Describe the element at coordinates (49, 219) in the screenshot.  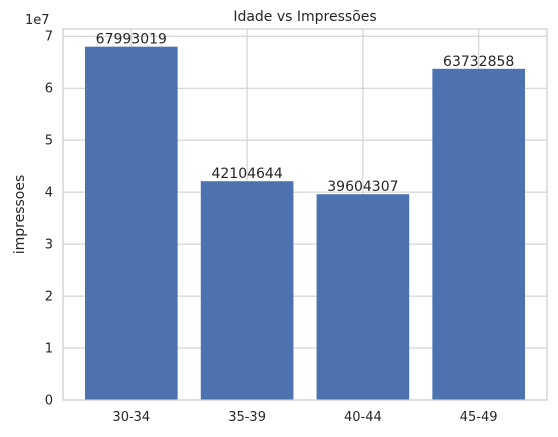
I see `y-tick-labels: 0 1 2 3 4 5 6 7` at that location.